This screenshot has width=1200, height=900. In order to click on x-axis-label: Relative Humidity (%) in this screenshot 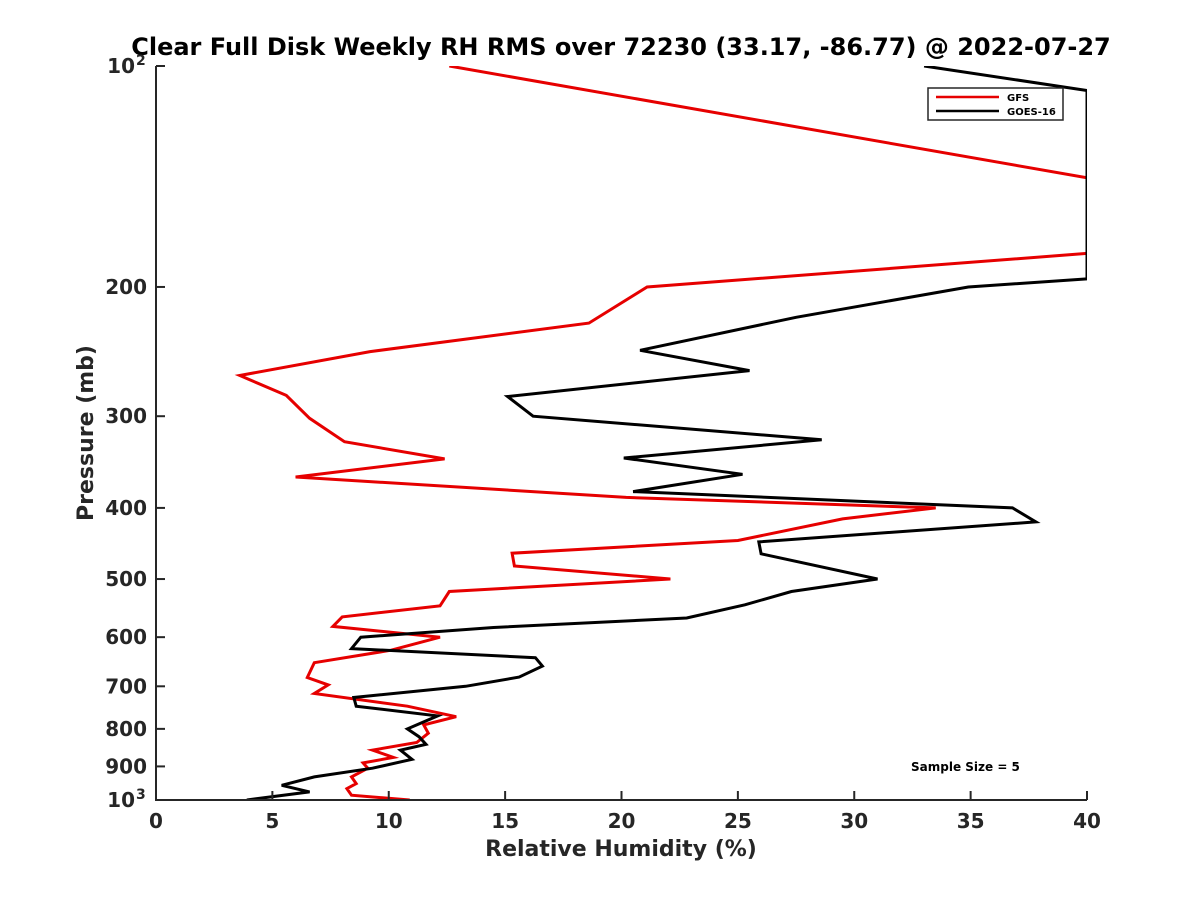, I will do `click(621, 849)`.